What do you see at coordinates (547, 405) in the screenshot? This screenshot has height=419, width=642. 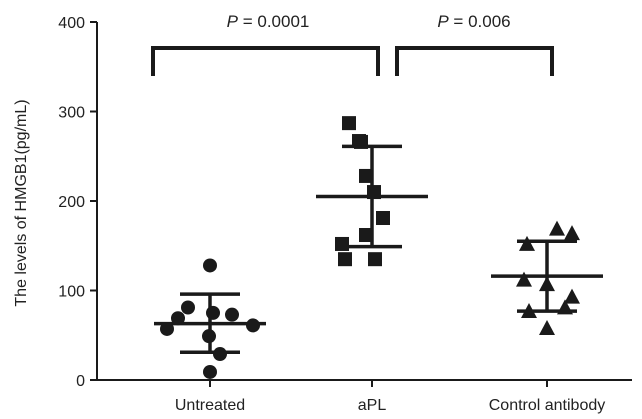 I see `x-tick-label: Control antibody` at bounding box center [547, 405].